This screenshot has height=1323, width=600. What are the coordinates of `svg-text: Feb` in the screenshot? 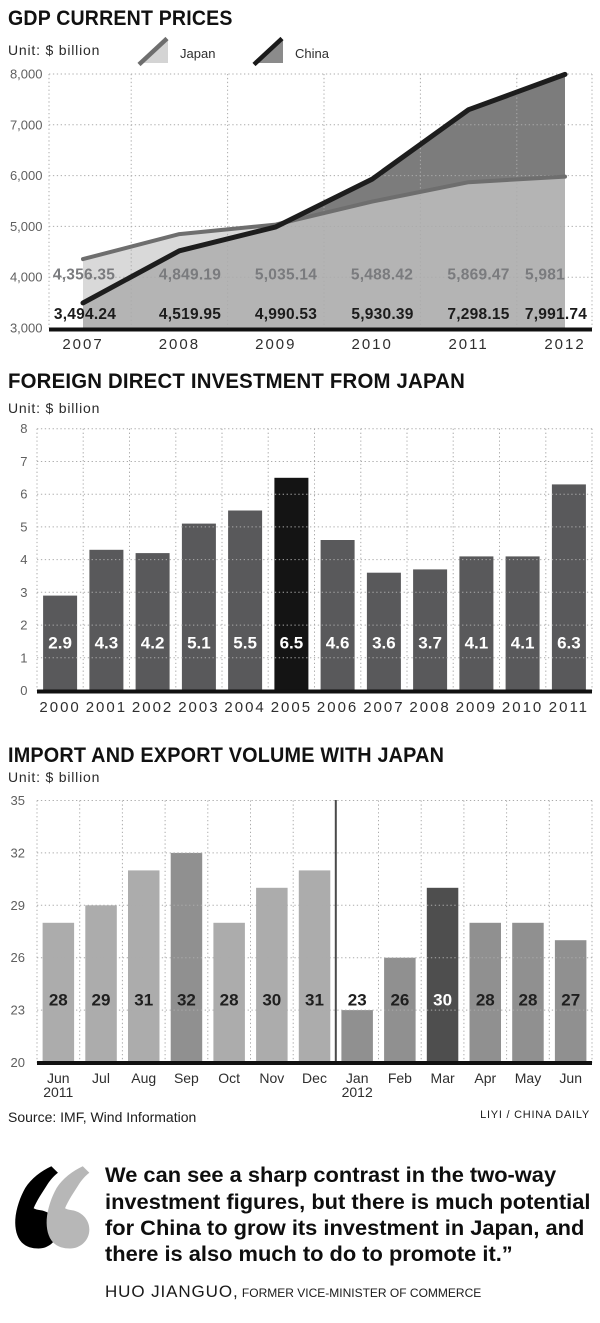 It's located at (400, 1078).